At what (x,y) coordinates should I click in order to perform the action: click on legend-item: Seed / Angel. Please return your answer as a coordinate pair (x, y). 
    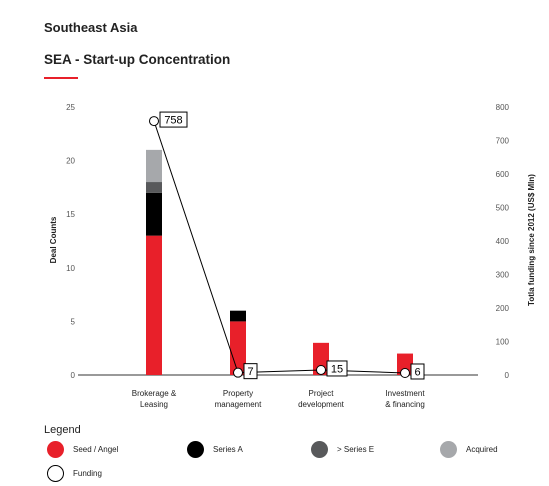
    Looking at the image, I should click on (82, 449).